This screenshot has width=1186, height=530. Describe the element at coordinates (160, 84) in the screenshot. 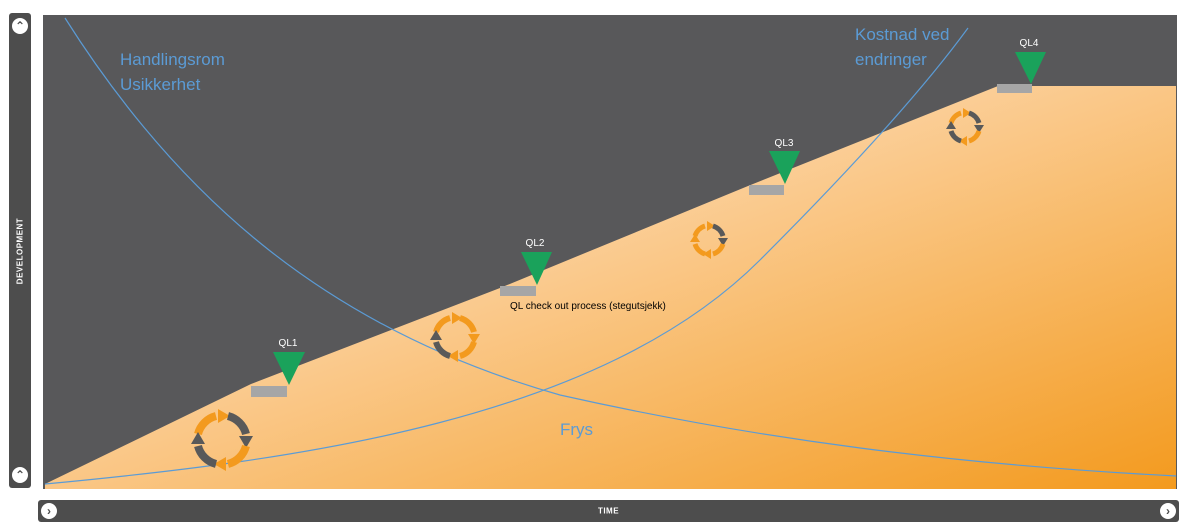

I see `uncertainty-label-line2: Usikkerhet` at that location.